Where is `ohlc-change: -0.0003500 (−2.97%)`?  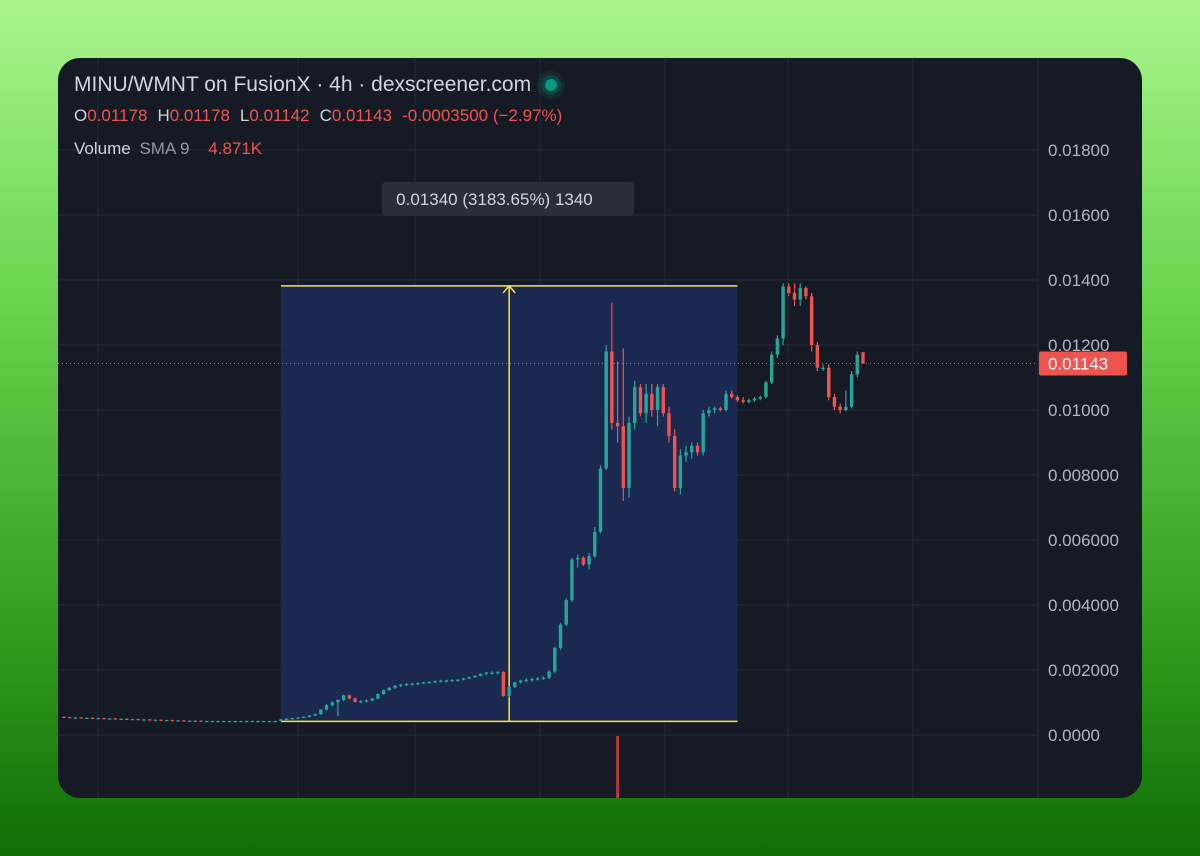
ohlc-change: -0.0003500 (−2.97%) is located at coordinates (482, 115).